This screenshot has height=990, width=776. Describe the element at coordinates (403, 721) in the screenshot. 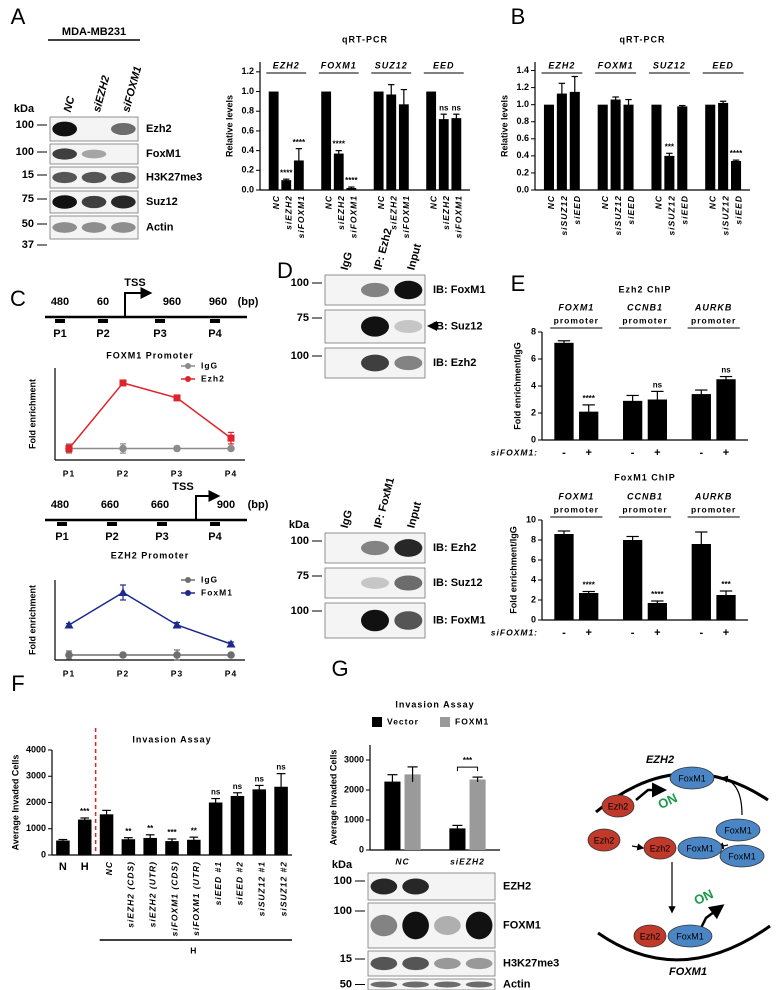

I see `legend-label: Vector` at that location.